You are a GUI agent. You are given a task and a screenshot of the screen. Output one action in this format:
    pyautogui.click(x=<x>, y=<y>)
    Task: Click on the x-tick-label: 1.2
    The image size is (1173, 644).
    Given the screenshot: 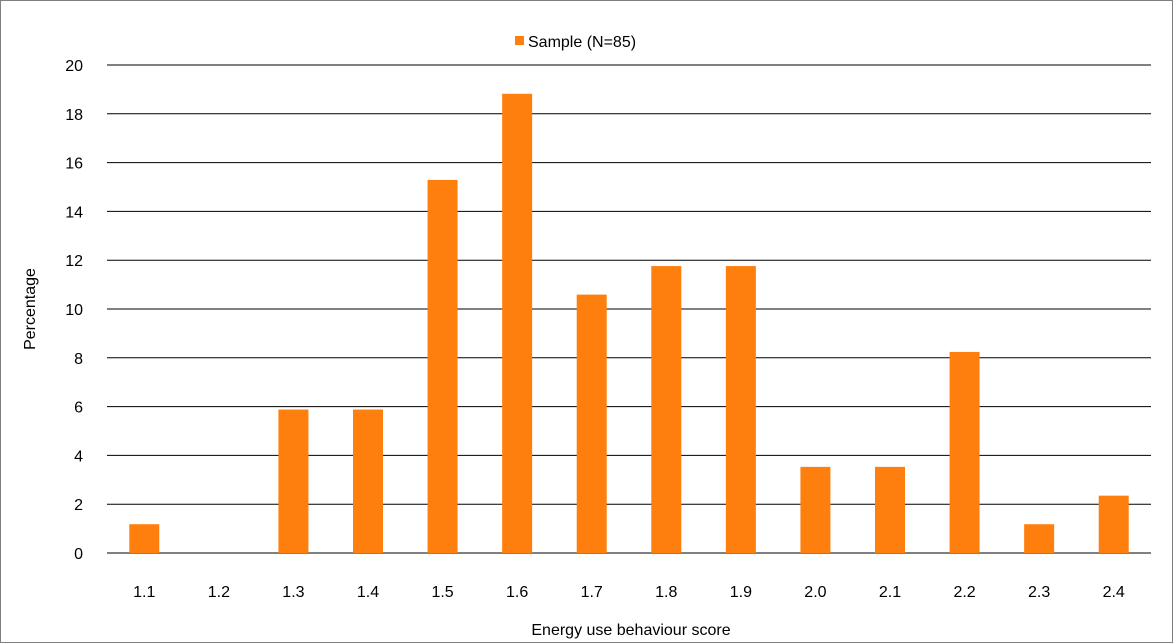 What is the action you would take?
    pyautogui.click(x=219, y=592)
    